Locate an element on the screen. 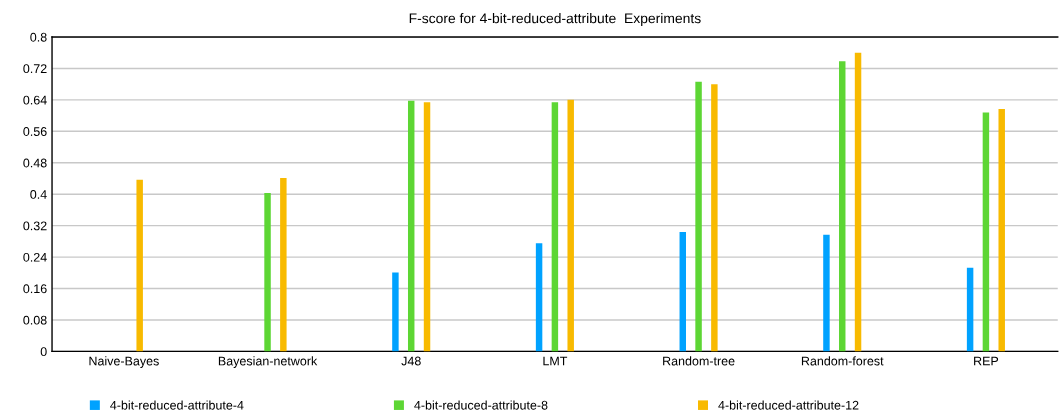 This screenshot has width=1062, height=411. y-tick-label: 0.56 is located at coordinates (35, 131).